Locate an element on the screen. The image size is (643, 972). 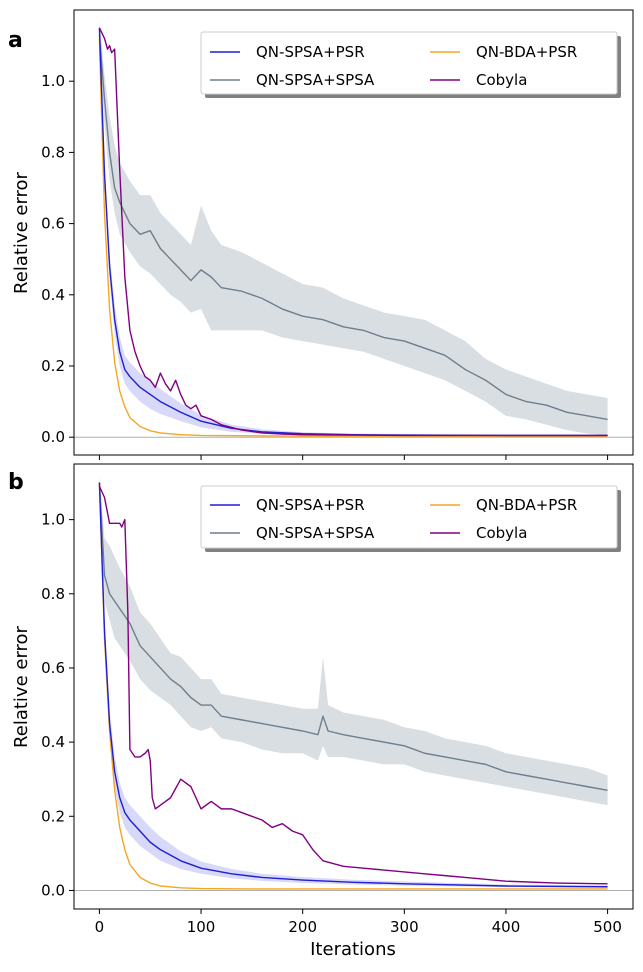
panel-b-xtick-label-400: 400 is located at coordinates (506, 927).